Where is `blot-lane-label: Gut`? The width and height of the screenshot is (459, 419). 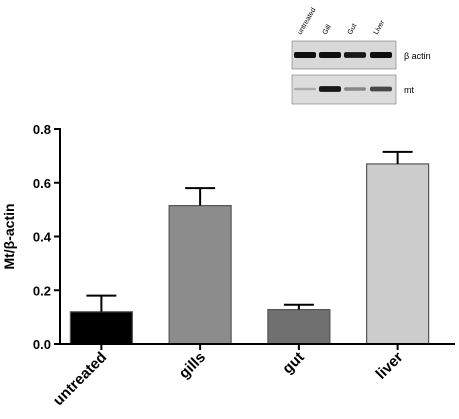 blot-lane-label: Gut is located at coordinates (353, 29).